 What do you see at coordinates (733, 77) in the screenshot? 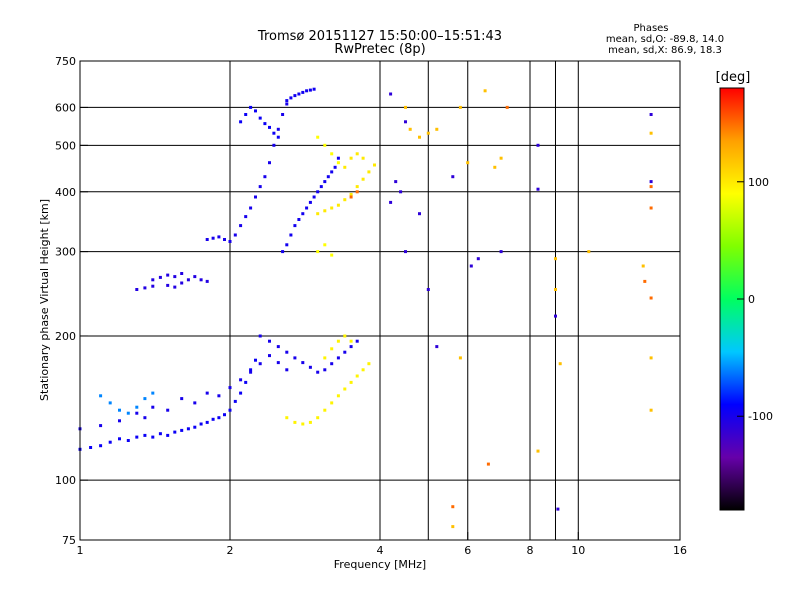
I see `colorbar-label: [deg]` at bounding box center [733, 77].